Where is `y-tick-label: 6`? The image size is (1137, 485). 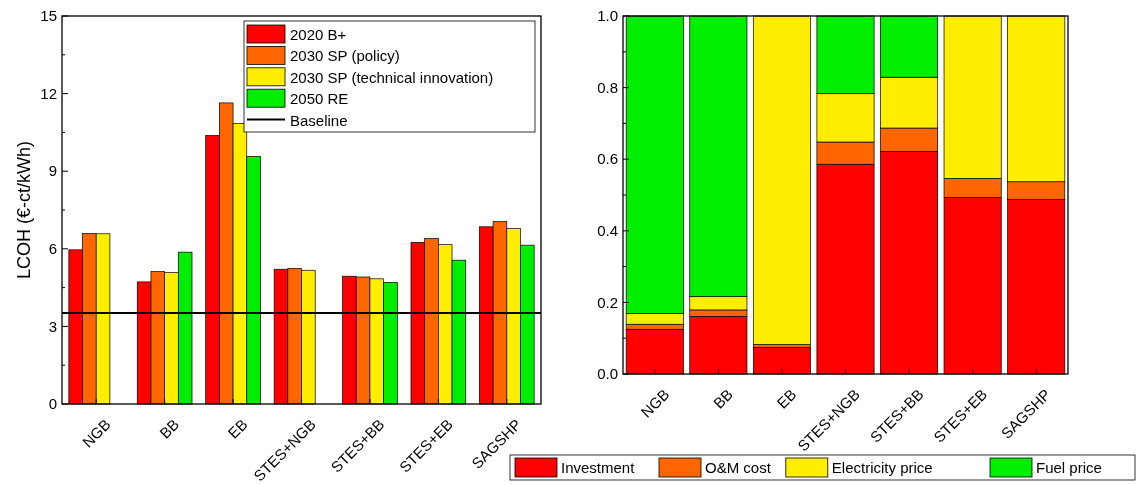 y-tick-label: 6 is located at coordinates (52, 249).